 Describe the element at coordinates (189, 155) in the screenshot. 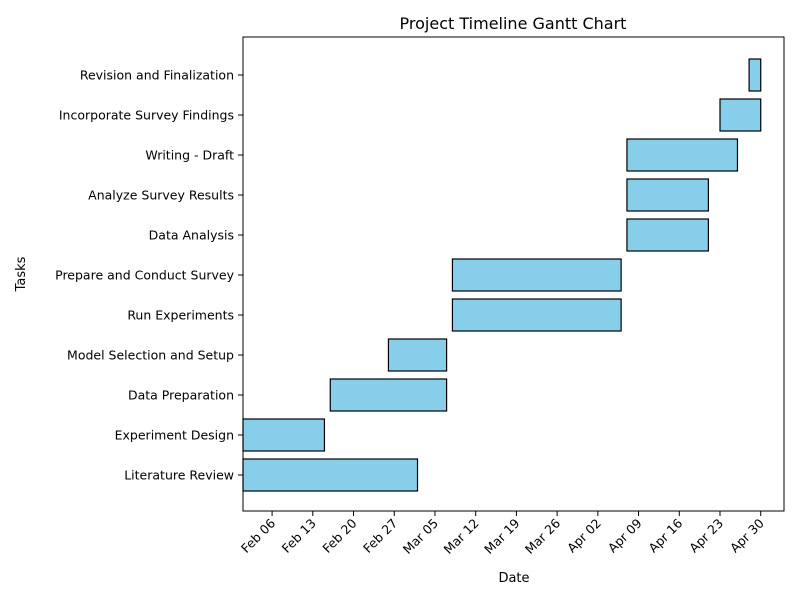

I see `y-tick-label: Writing - Draft` at that location.